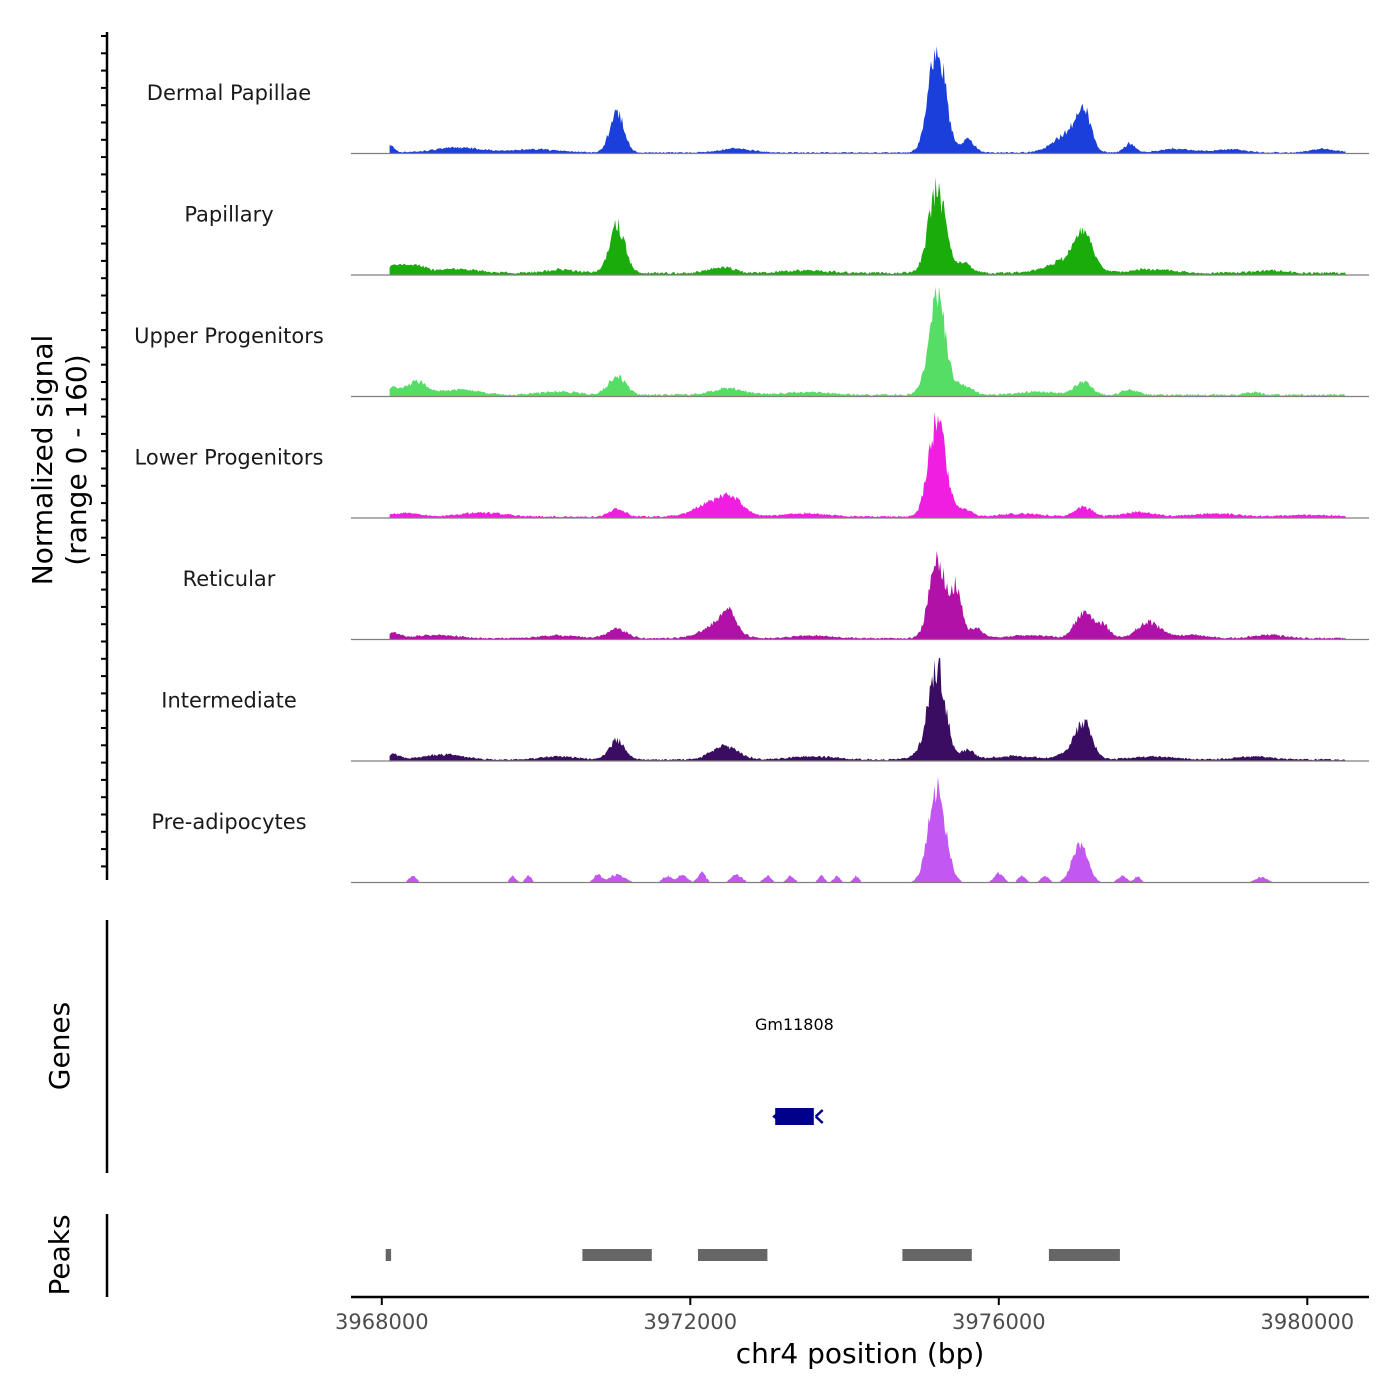 The image size is (1400, 1400). Describe the element at coordinates (794, 1116) in the screenshot. I see `gene-body` at that location.